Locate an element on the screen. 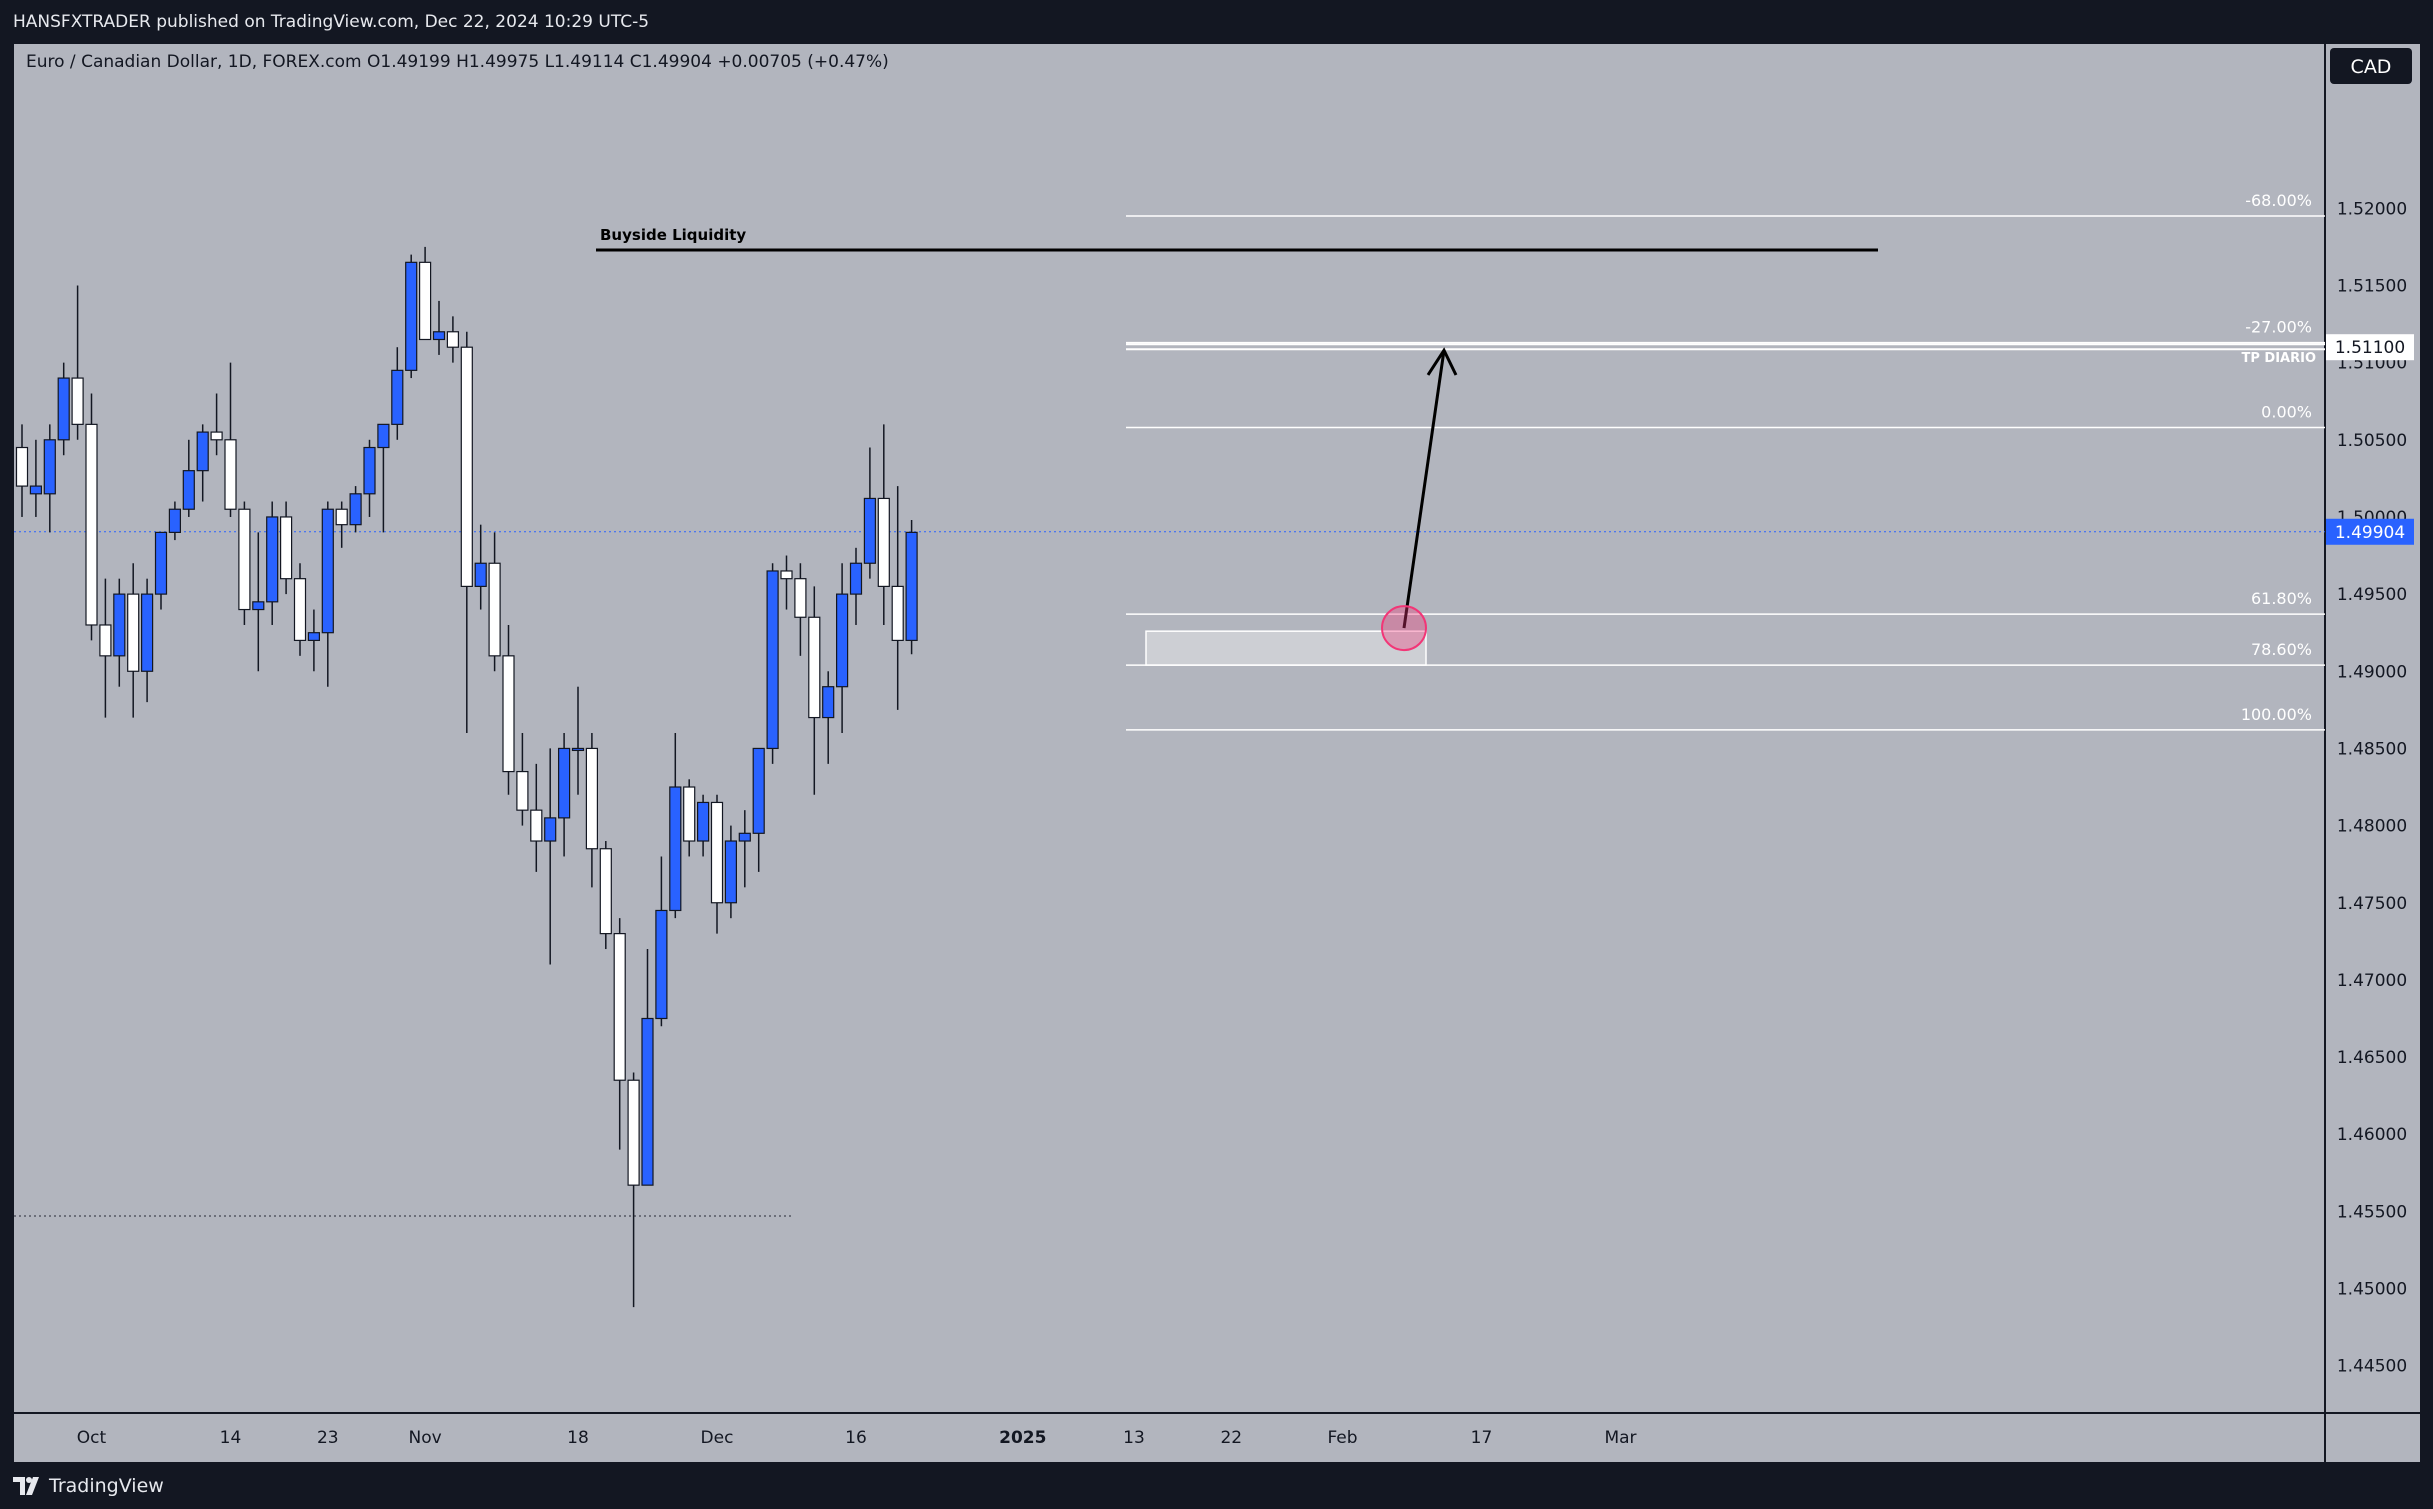  tp-price-label: 1.51100 is located at coordinates (2370, 348).